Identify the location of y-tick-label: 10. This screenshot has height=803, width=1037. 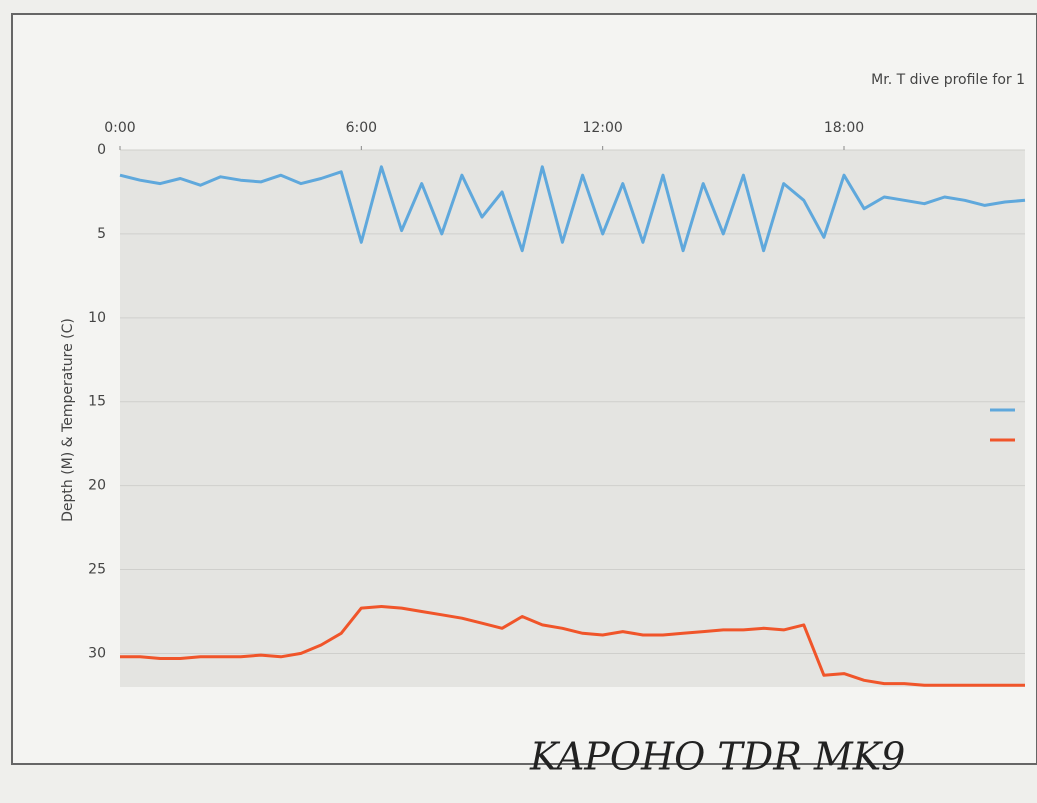
(97, 318).